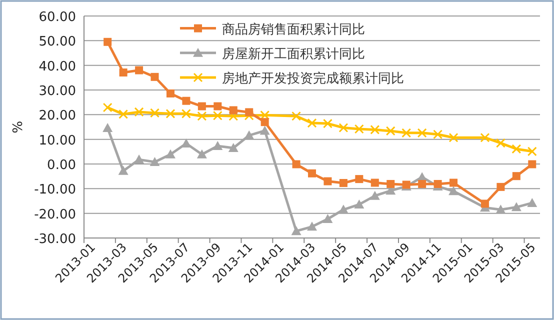 Image resolution: width=554 pixels, height=320 pixels. Describe the element at coordinates (57, 66) in the screenshot. I see `y-tick-label: 40.00` at that location.